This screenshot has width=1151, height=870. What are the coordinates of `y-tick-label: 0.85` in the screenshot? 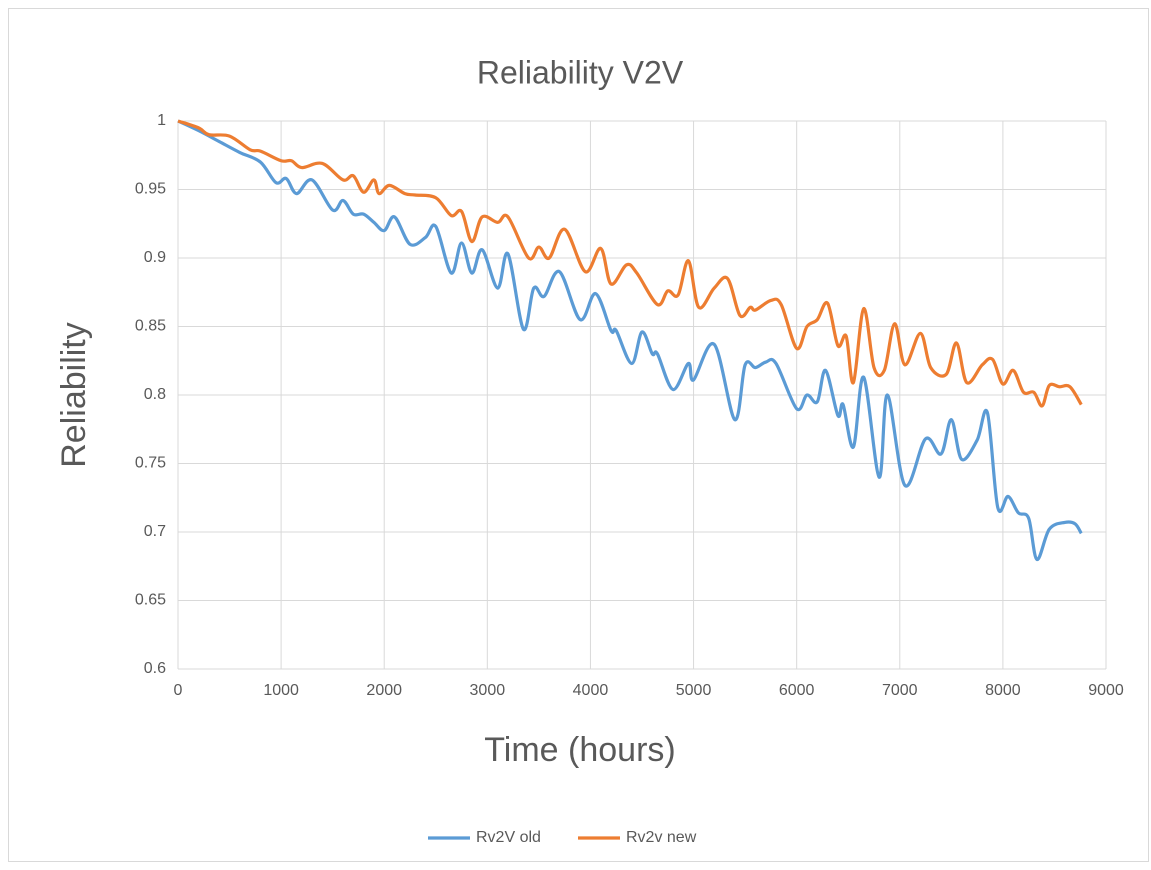 It's located at (150, 326).